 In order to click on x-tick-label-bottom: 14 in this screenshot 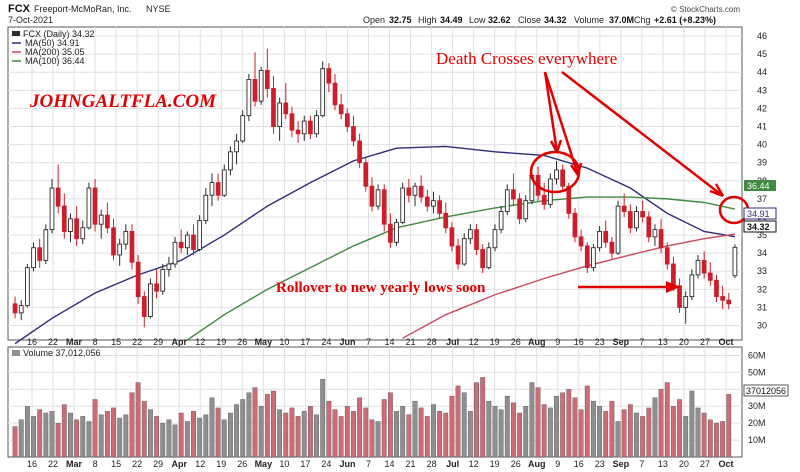, I will do `click(390, 464)`.